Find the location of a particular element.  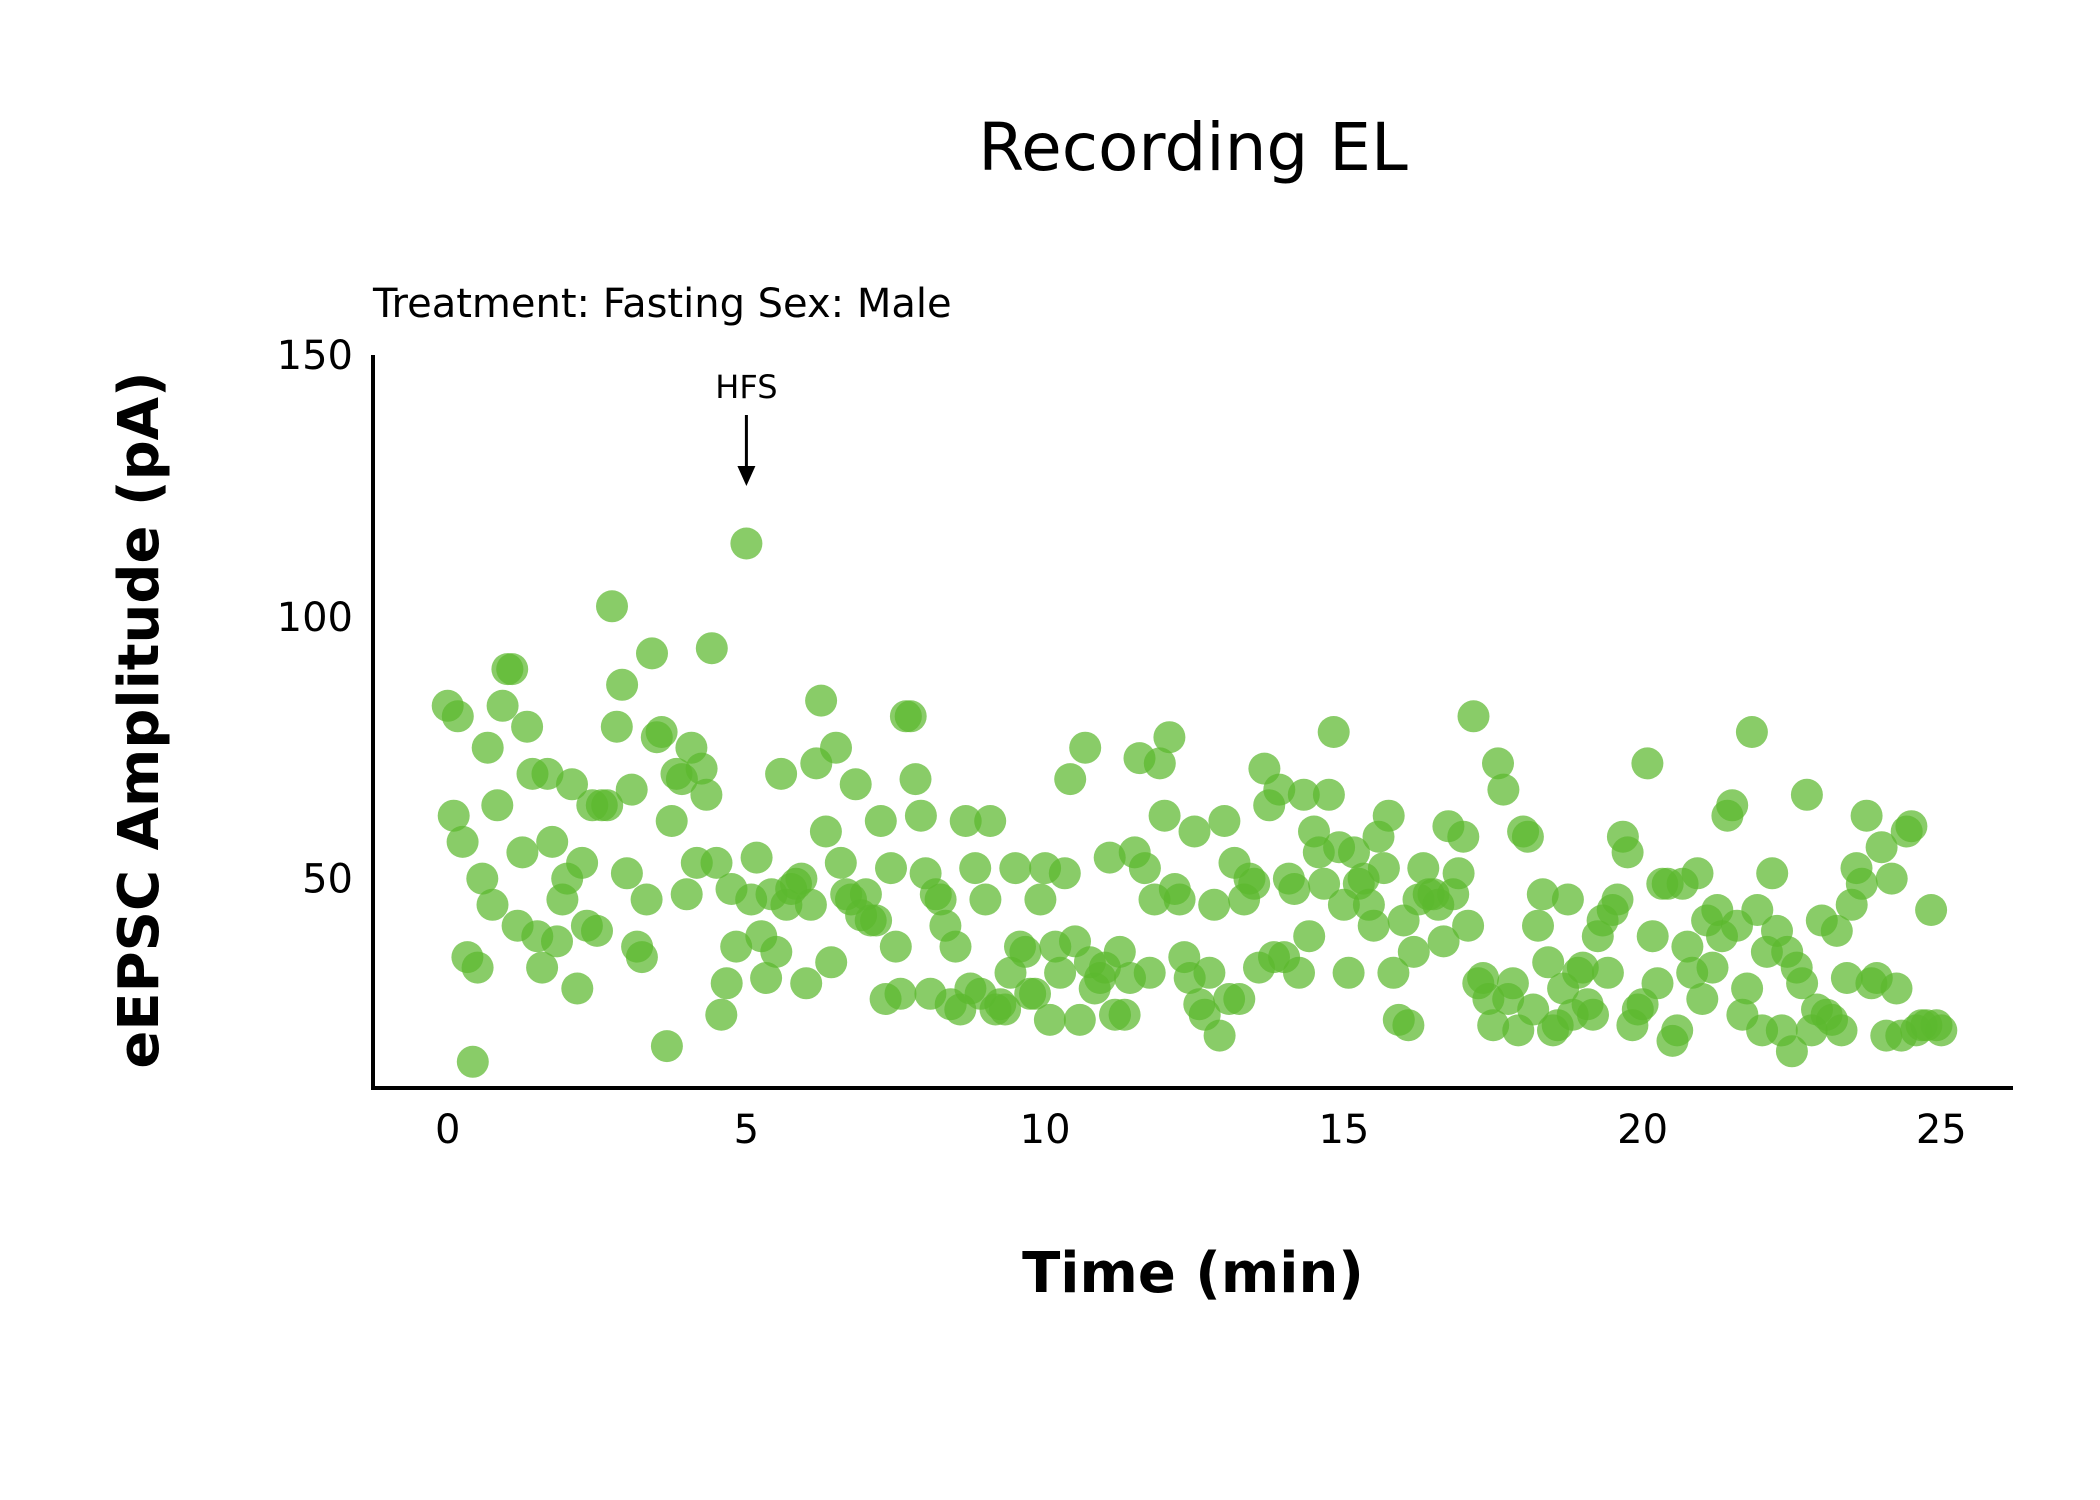

x-tick-label: 15 is located at coordinates (1343, 1130).